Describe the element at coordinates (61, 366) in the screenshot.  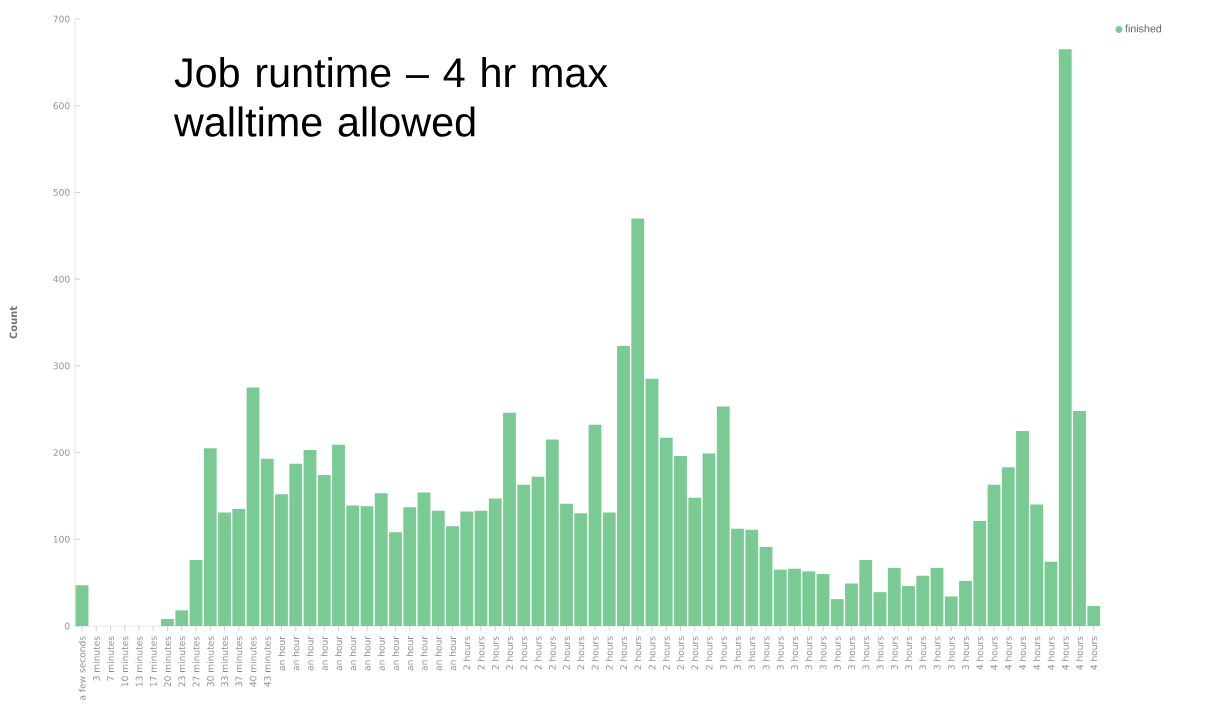
I see `y-tick-label: 300` at that location.